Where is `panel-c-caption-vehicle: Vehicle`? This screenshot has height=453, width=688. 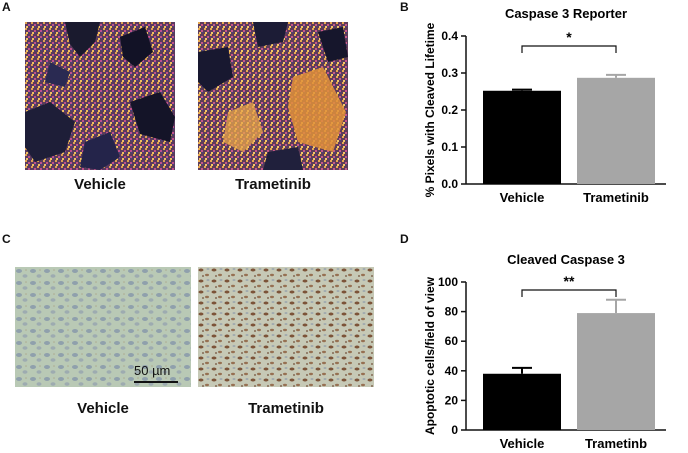 panel-c-caption-vehicle: Vehicle is located at coordinates (103, 408).